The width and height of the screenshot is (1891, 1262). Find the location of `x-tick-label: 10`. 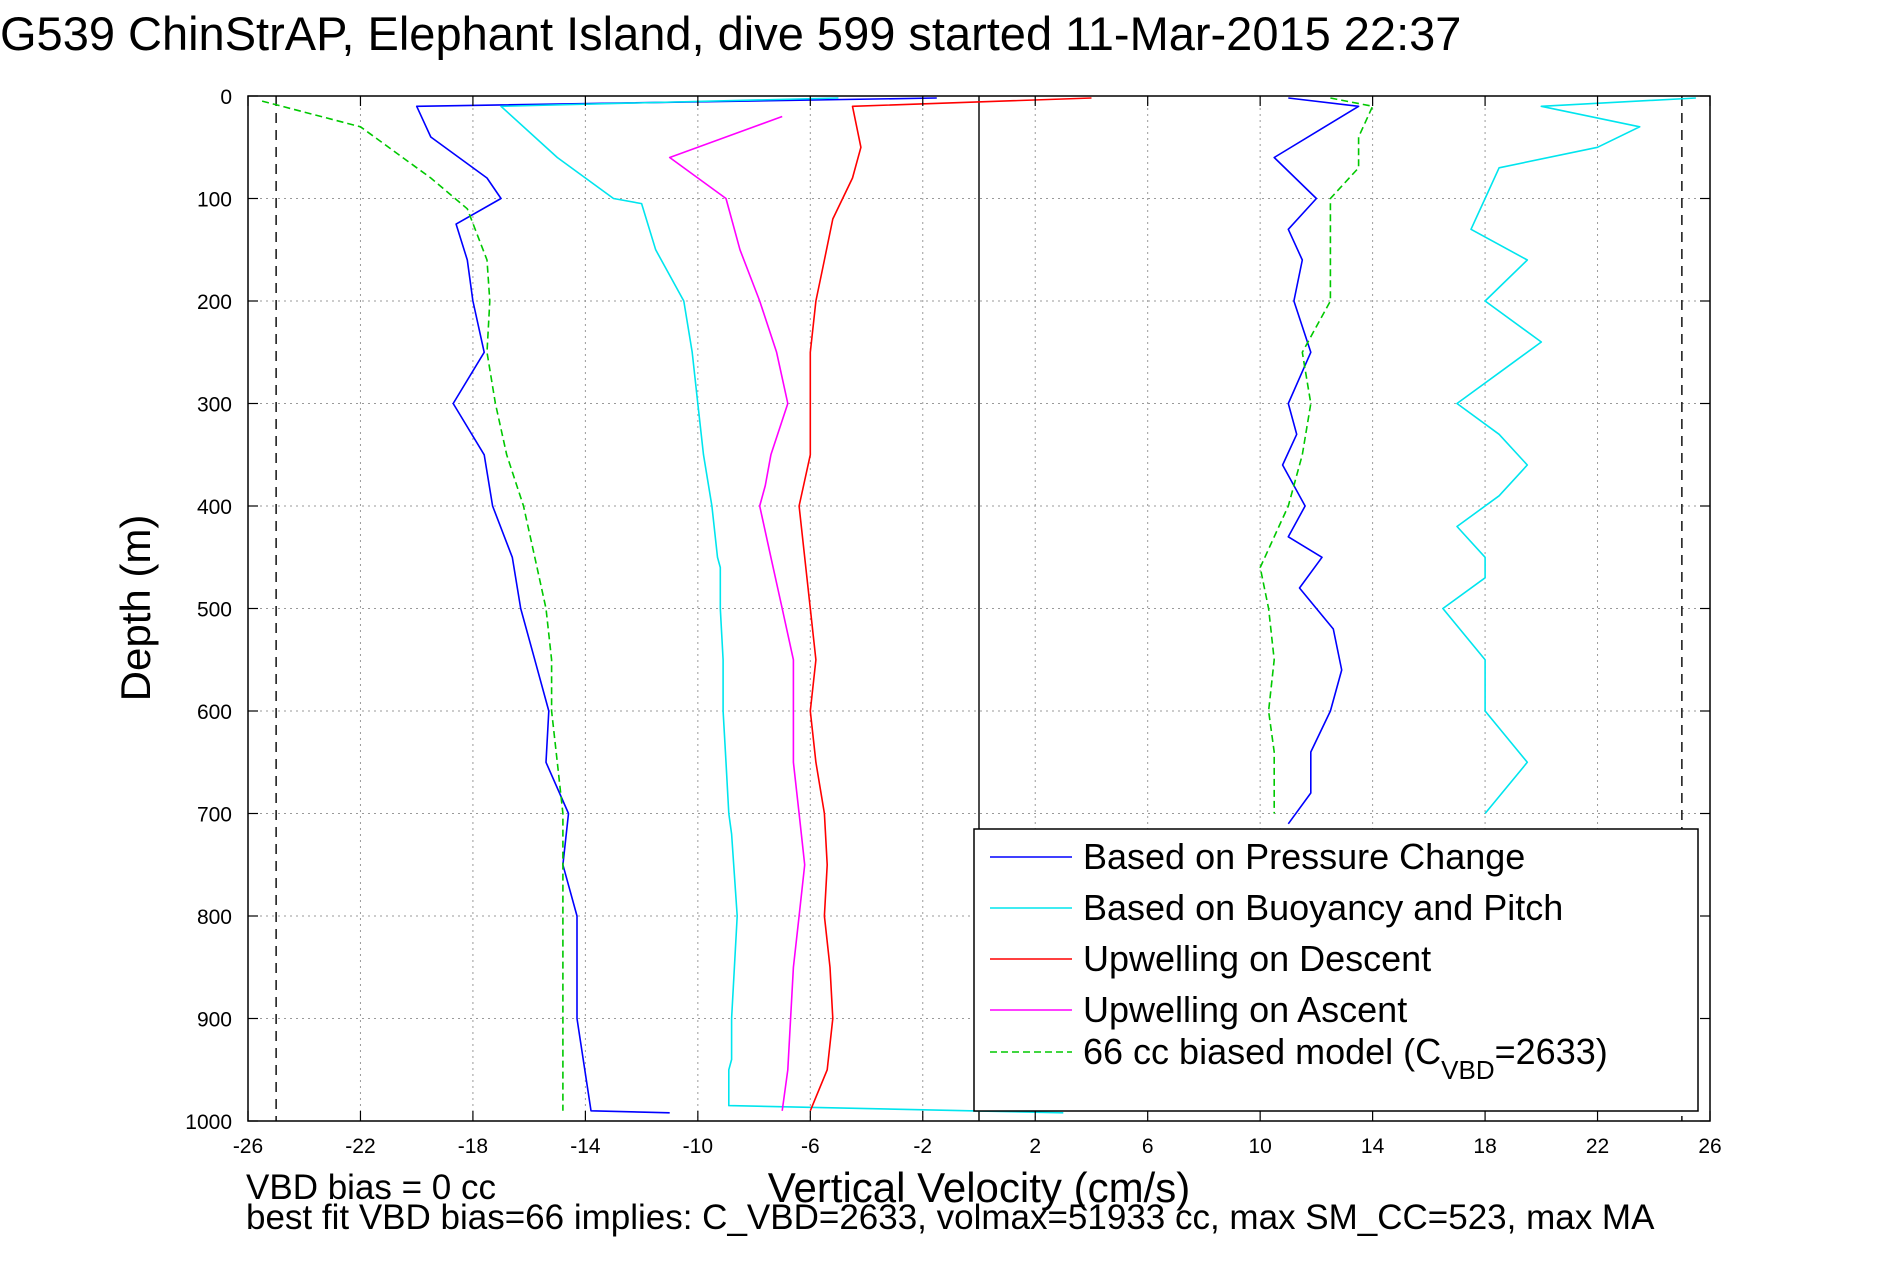

x-tick-label: 10 is located at coordinates (1259, 1146).